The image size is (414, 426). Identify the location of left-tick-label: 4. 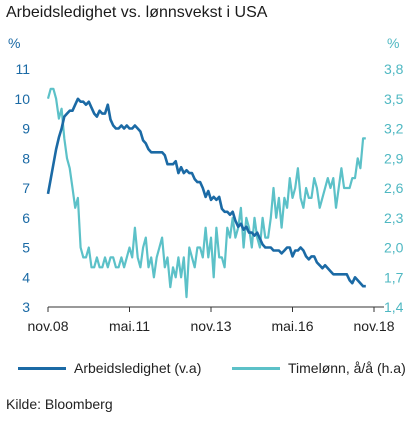
(26, 277).